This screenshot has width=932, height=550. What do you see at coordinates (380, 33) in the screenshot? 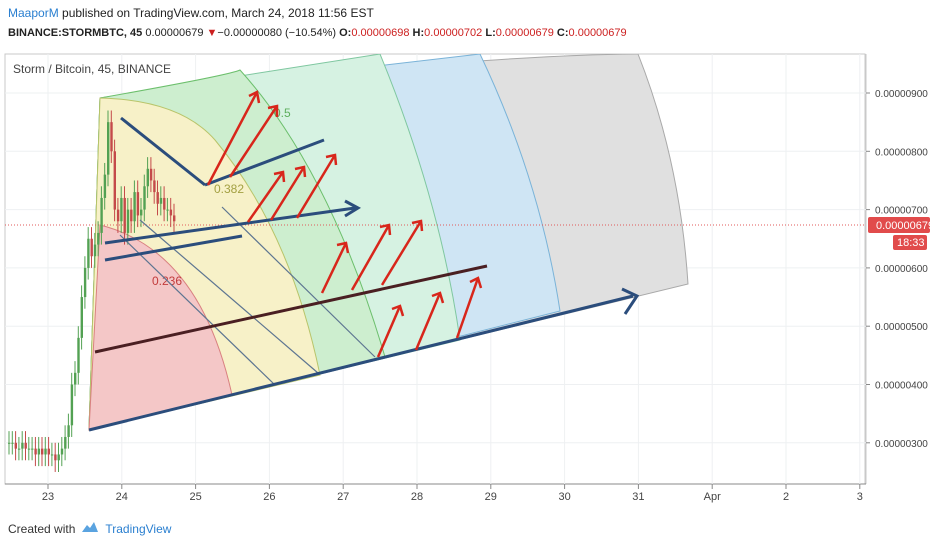
I see `open-value: 0.00000698` at bounding box center [380, 33].